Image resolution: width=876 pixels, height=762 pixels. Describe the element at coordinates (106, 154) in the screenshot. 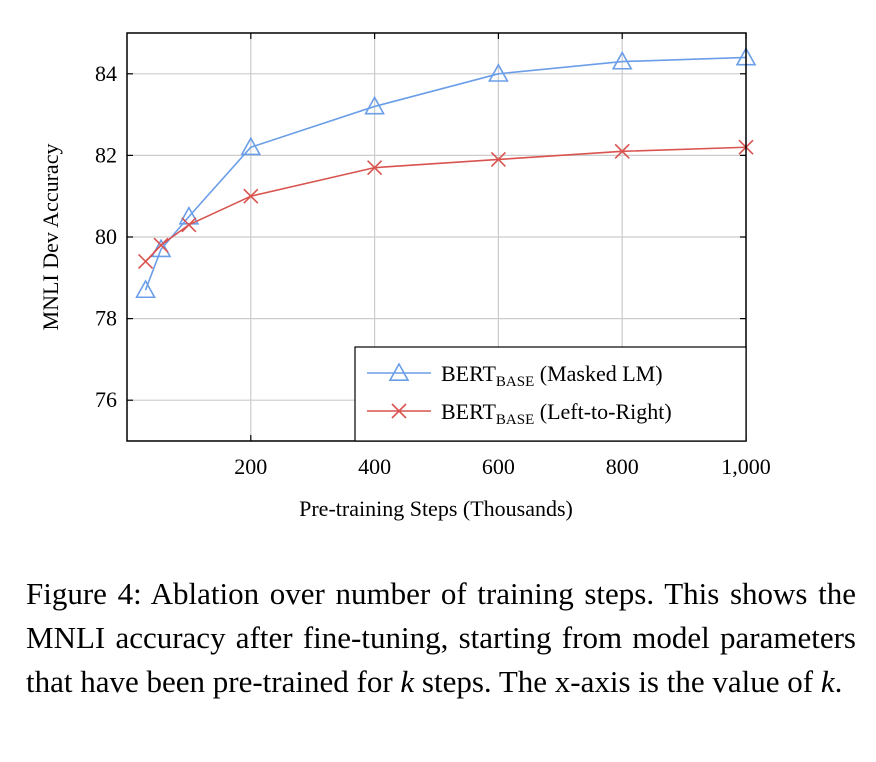

I see `y-tick-label: 82` at that location.